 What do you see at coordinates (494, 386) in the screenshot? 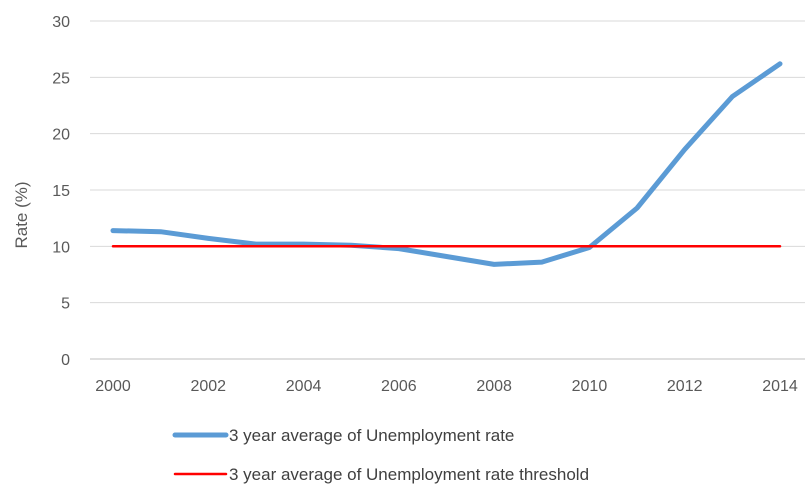
I see `x-tick-label-2008: 2008` at bounding box center [494, 386].